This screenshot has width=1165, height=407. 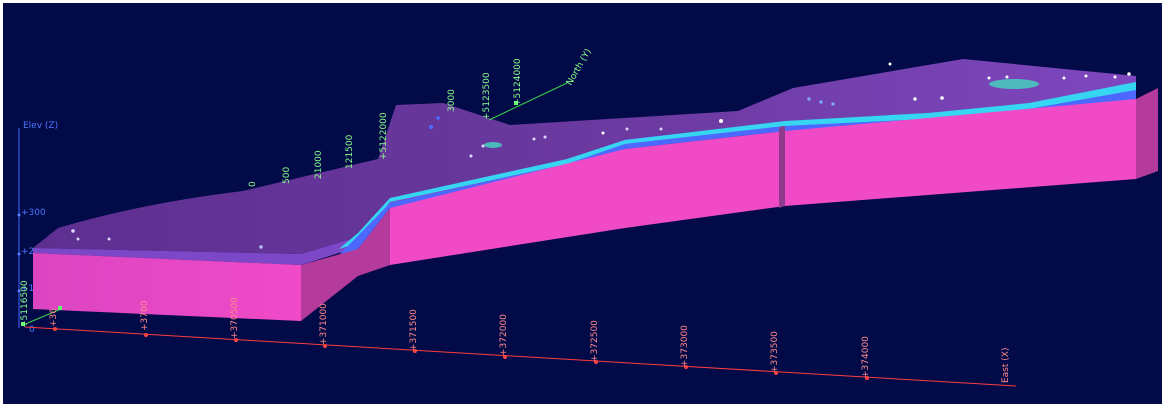 What do you see at coordinates (32, 330) in the screenshot?
I see `z-tick-0: 0` at bounding box center [32, 330].